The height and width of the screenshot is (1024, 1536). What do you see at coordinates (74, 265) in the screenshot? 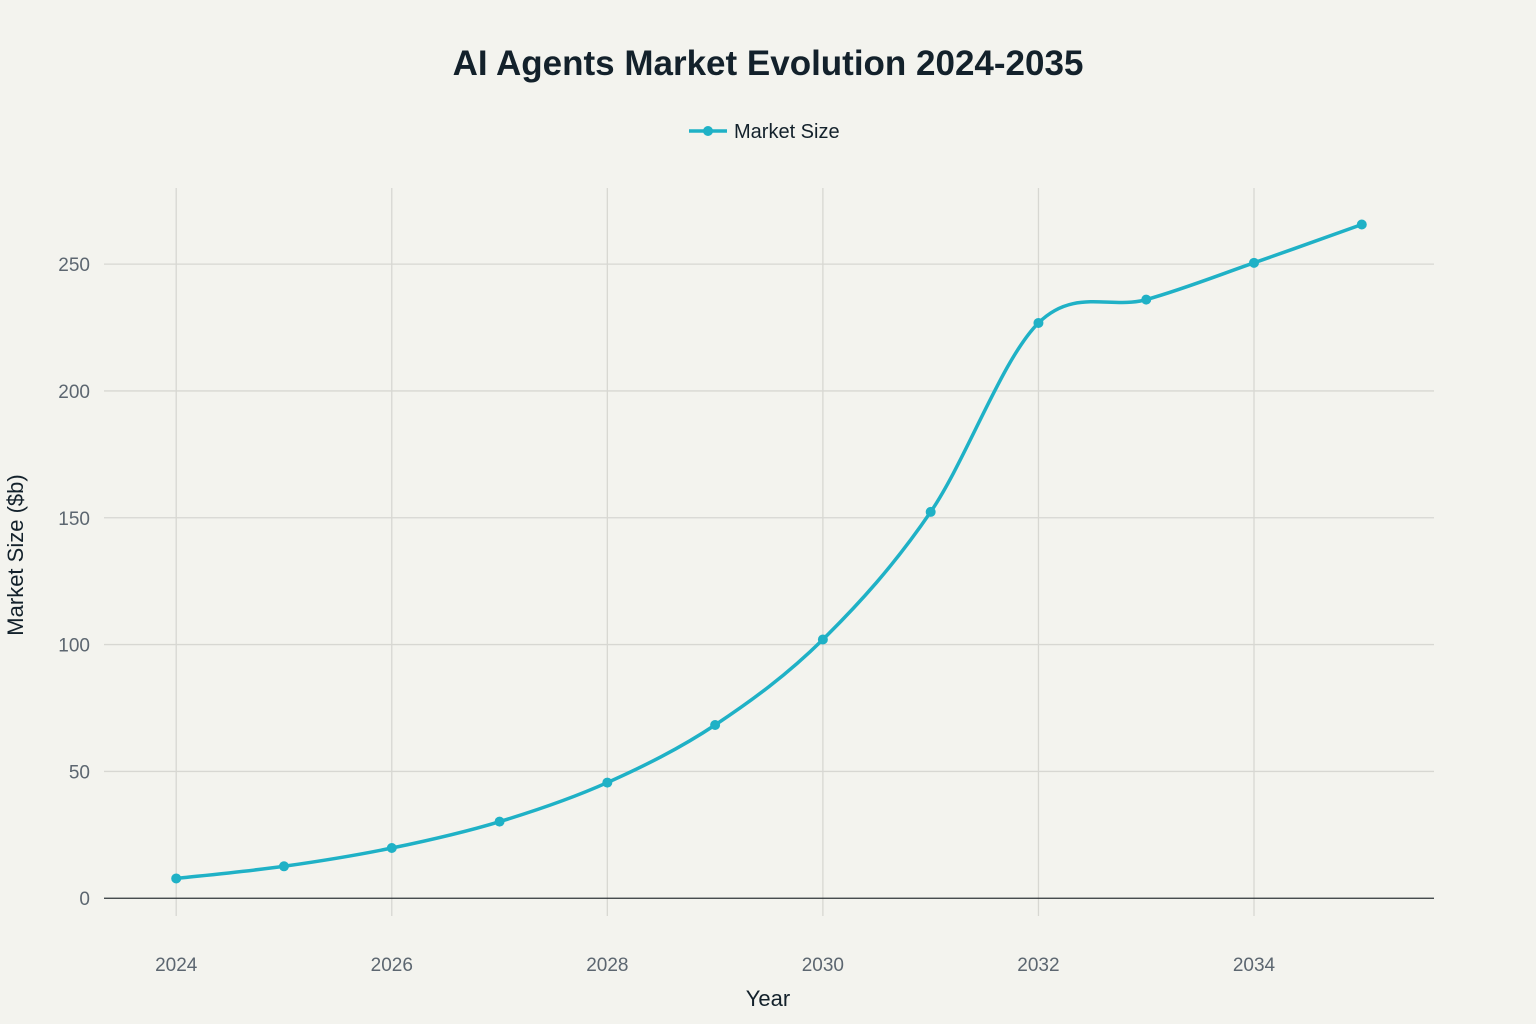
I see `y-tick-label: 250` at bounding box center [74, 265].